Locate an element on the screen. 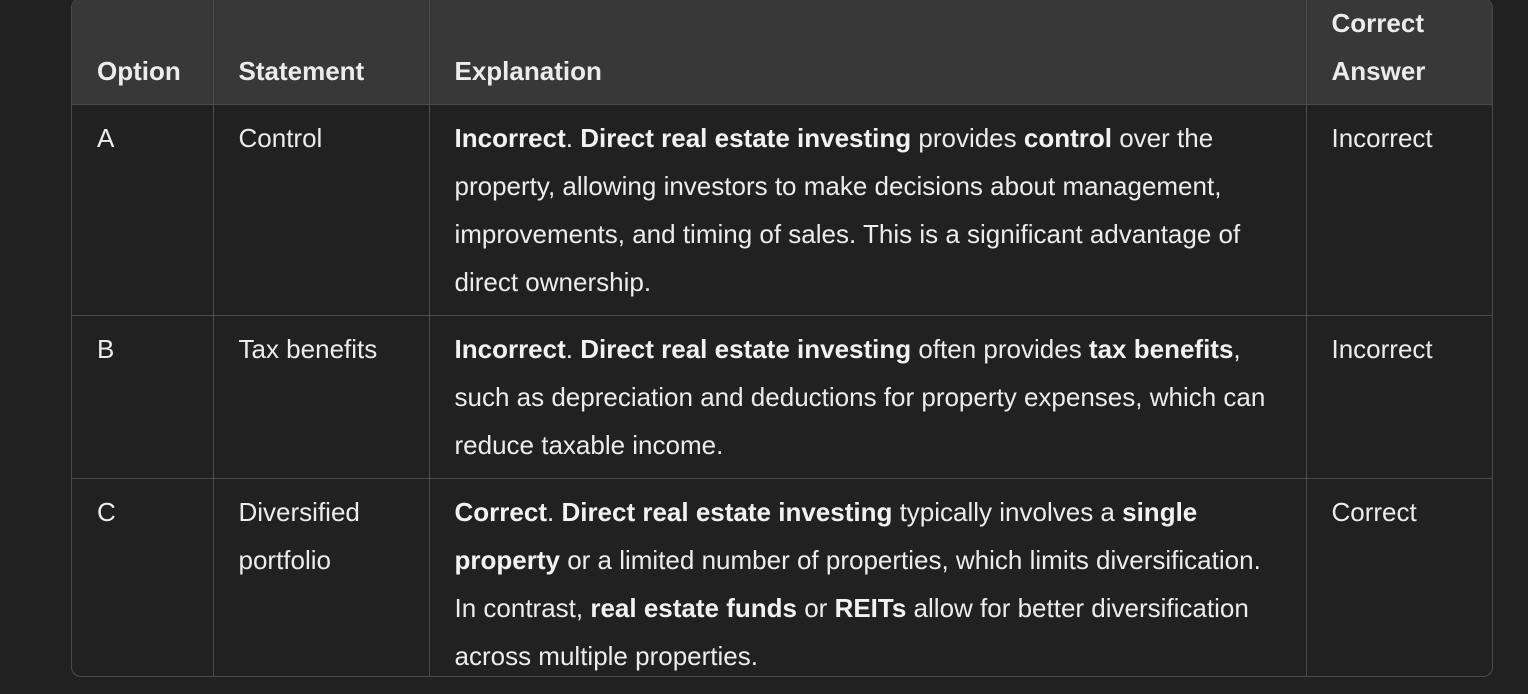 Image resolution: width=1528 pixels, height=694 pixels. header-correct-answer: Correct Answer is located at coordinates (1399, 52).